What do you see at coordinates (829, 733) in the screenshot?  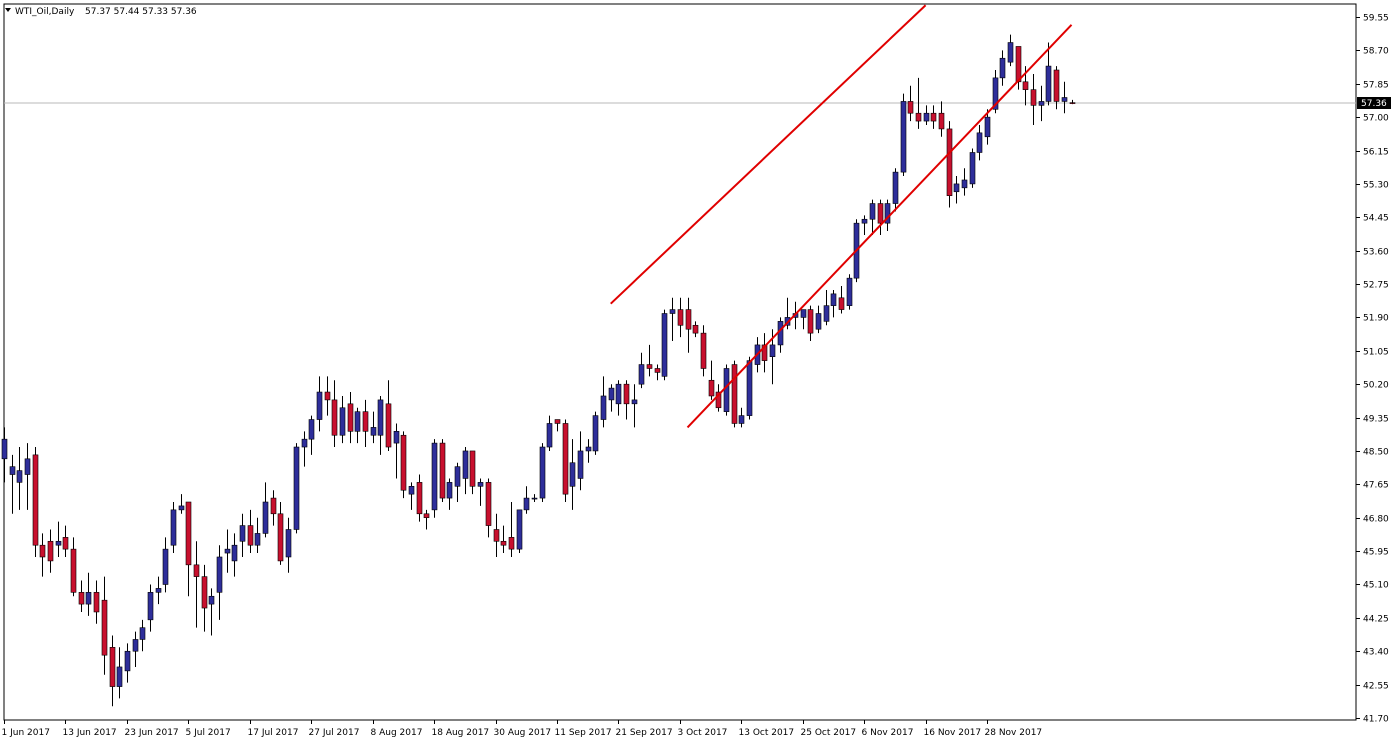 I see `x-tick-label: 25 Oct 2017` at bounding box center [829, 733].